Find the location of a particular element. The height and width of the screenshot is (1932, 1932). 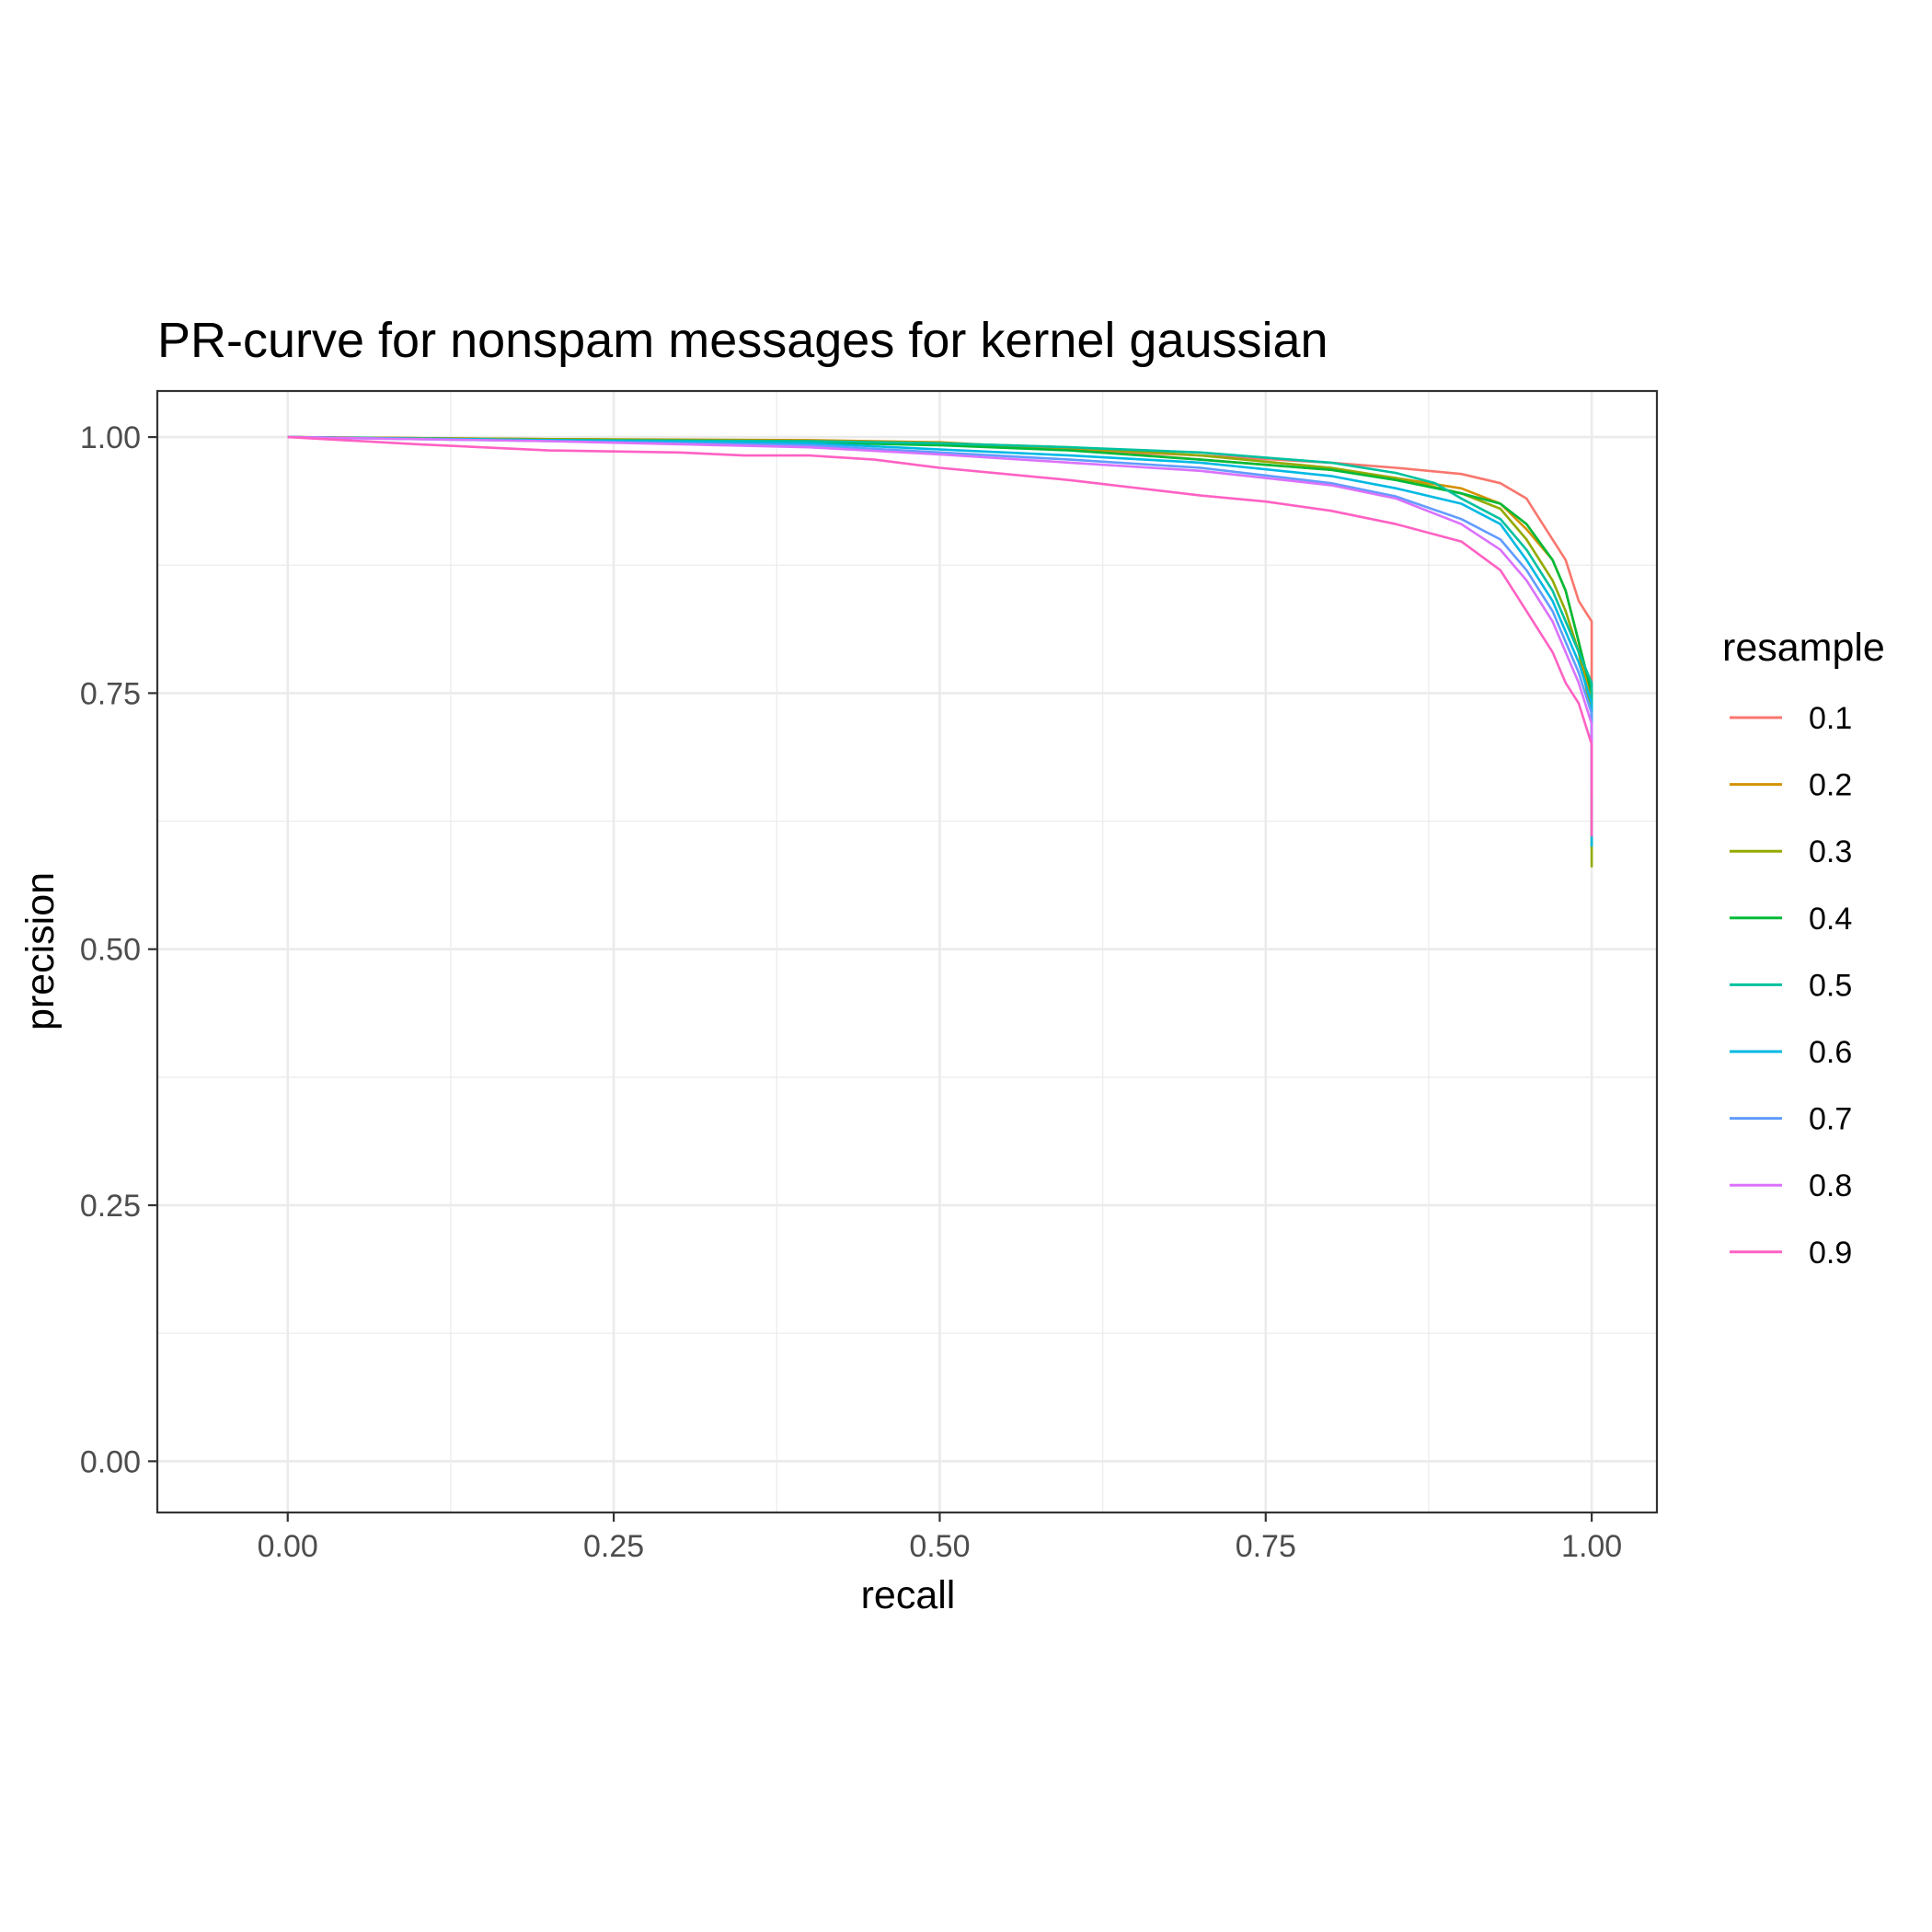

y-axis-ticks: 0.00 0.25 0.50 0.75 1.00 is located at coordinates (118, 949).